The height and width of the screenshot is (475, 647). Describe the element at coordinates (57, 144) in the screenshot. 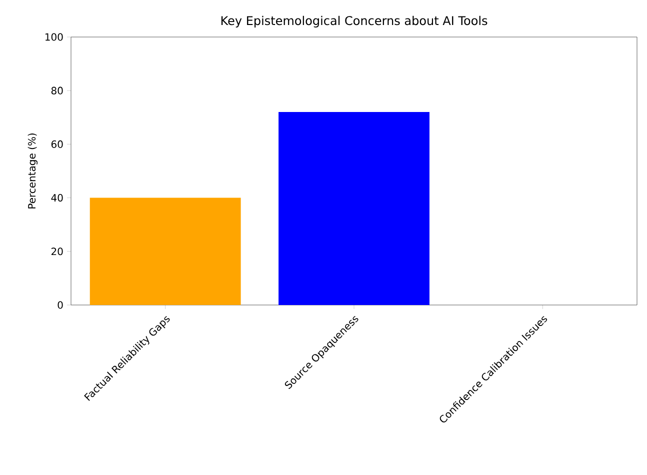

I see `y-tick-label: 60` at that location.